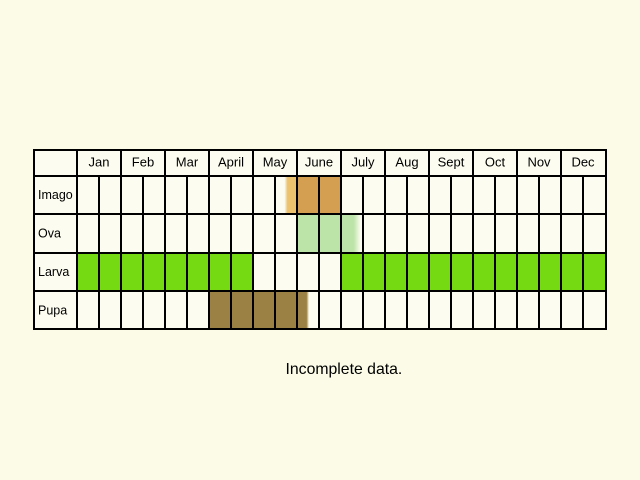 The image size is (640, 480). What do you see at coordinates (583, 162) in the screenshot?
I see `svg-text: Dec` at bounding box center [583, 162].